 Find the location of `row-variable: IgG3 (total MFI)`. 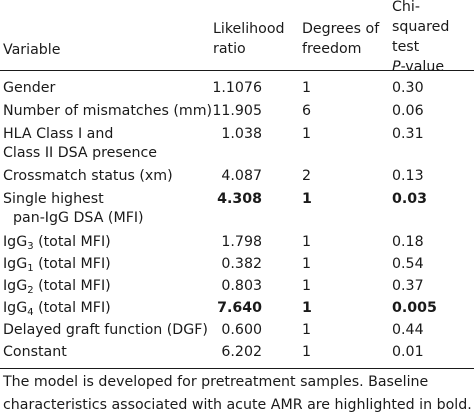

row-variable: IgG3 (total MFI) is located at coordinates (57, 242).